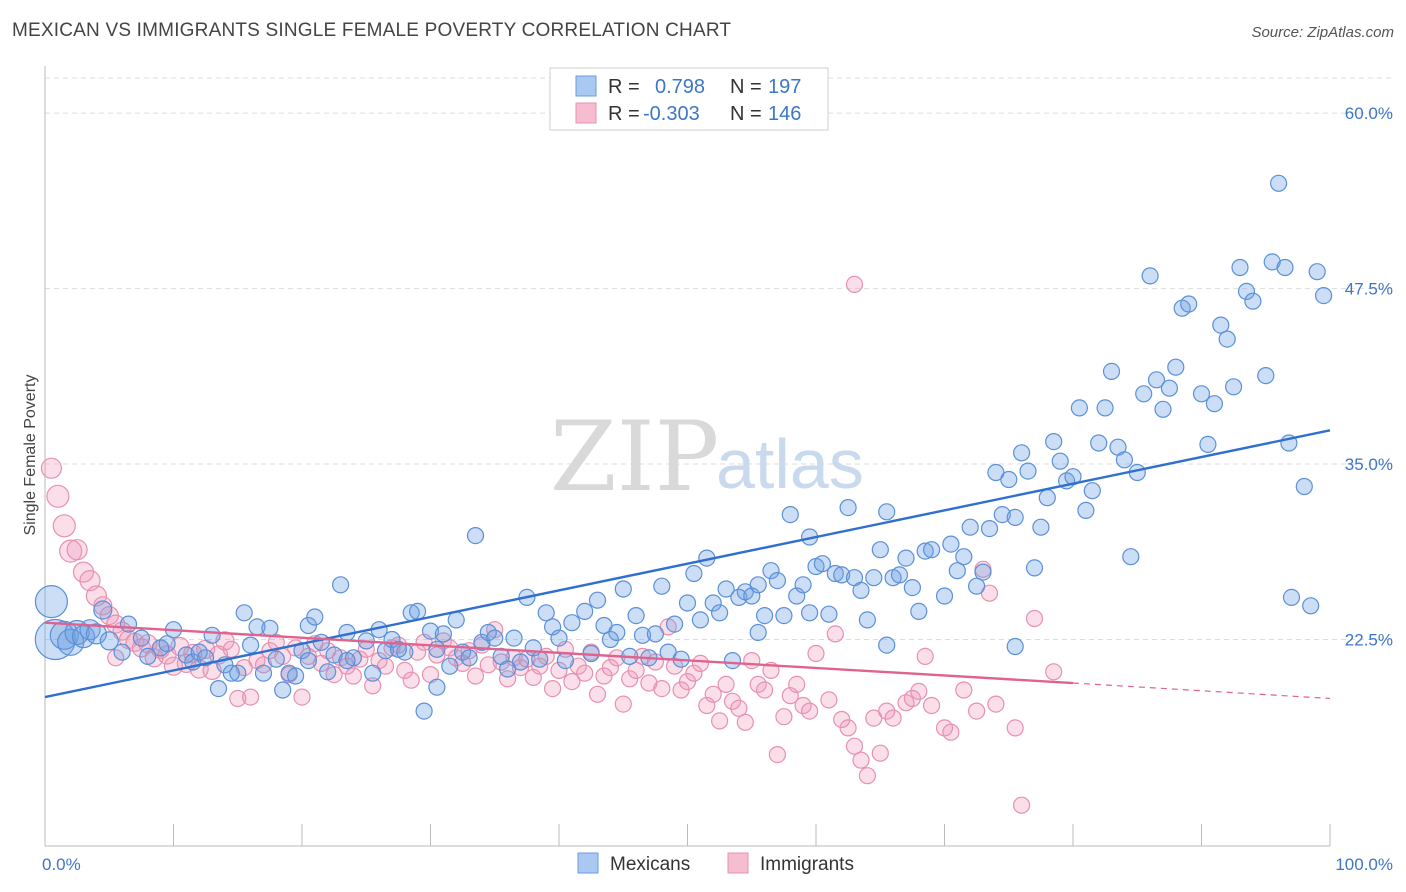  Describe the element at coordinates (790, 464) in the screenshot. I see `watermark-atlas: atlas` at that location.